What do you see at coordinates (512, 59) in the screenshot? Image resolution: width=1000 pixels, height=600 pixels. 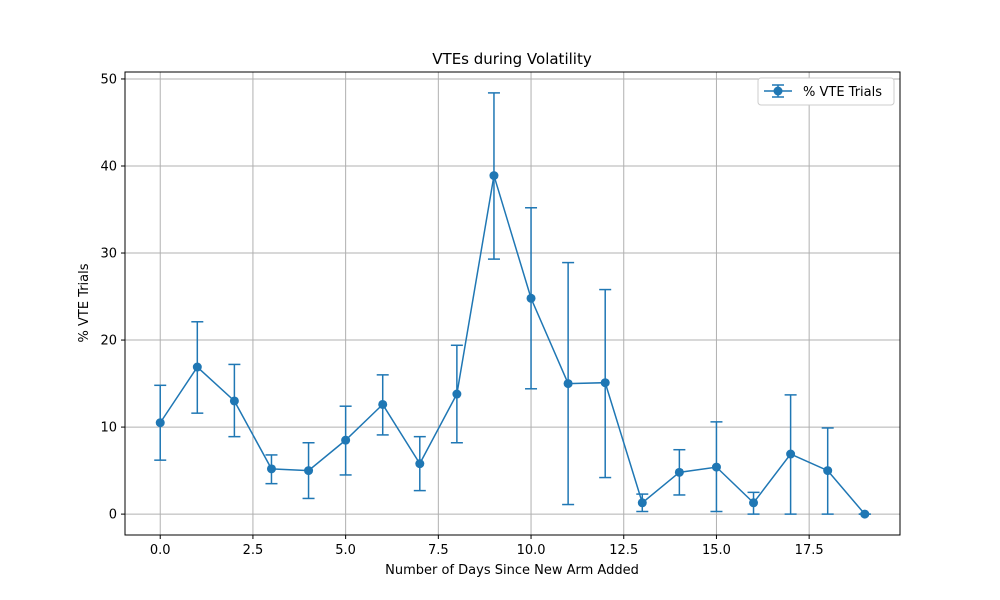 I see `chart-title: VTEs during Volatility` at bounding box center [512, 59].